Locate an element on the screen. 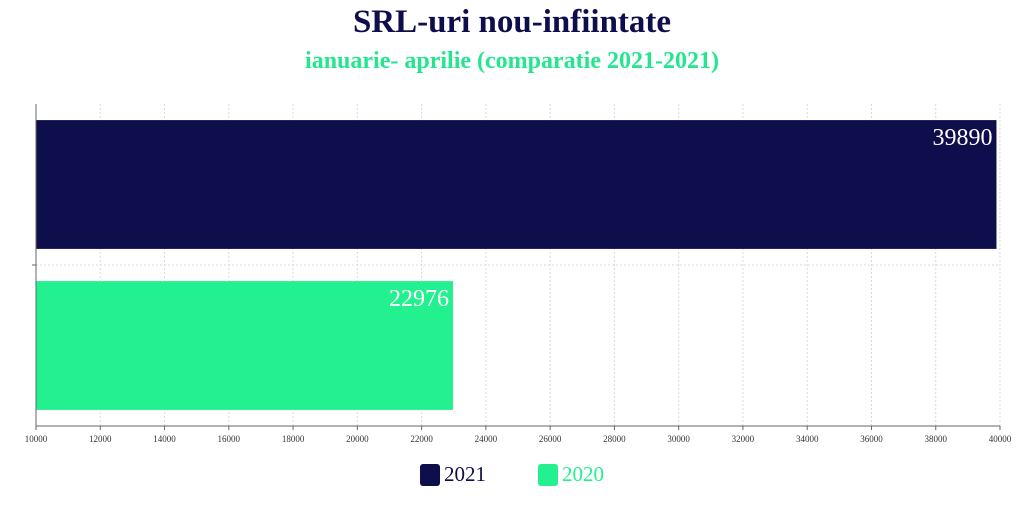 The image size is (1024, 512). x-tick-label: 36000 is located at coordinates (871, 439).